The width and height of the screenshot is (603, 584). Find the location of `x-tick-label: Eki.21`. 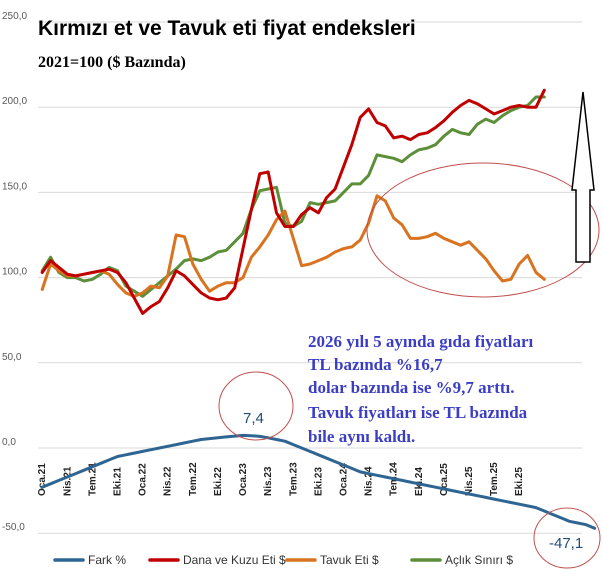

x-tick-label: Eki.21 is located at coordinates (118, 481).